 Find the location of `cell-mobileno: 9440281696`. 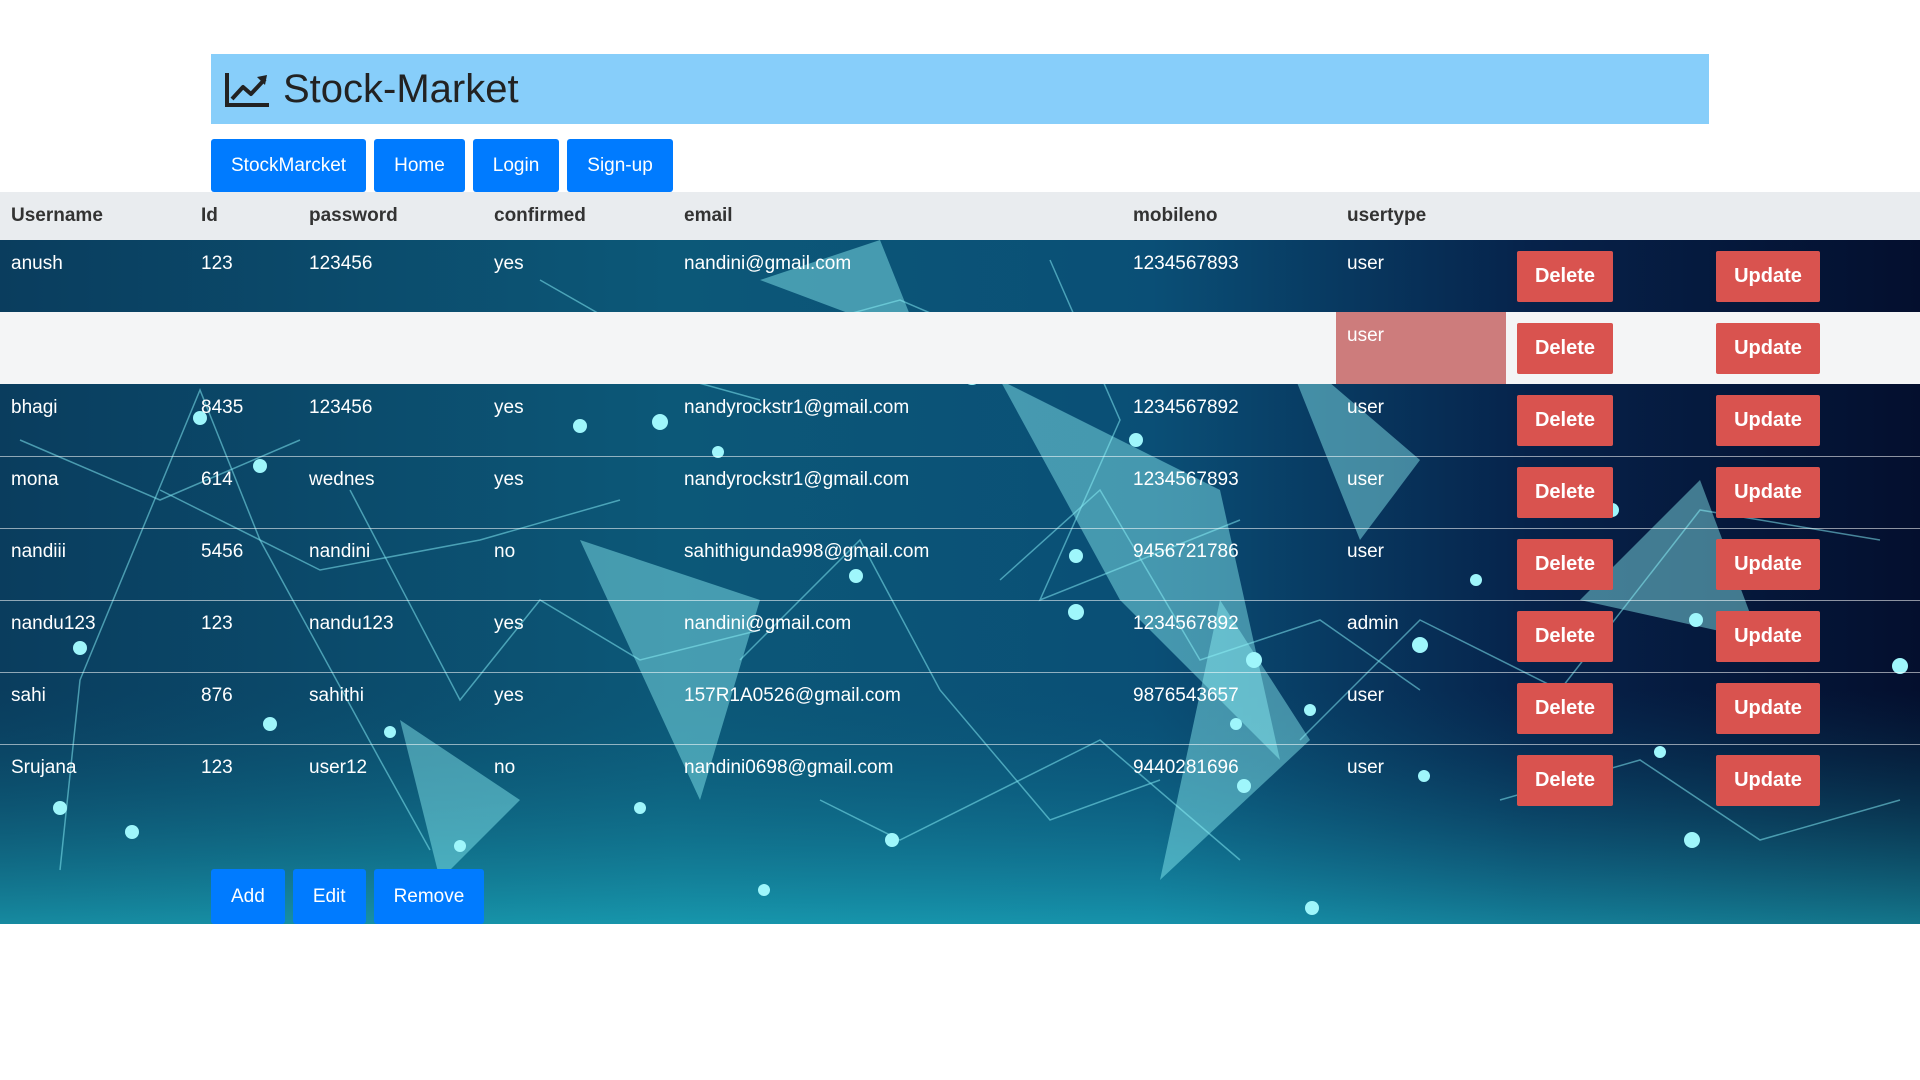

cell-mobileno: 9440281696 is located at coordinates (1186, 767).